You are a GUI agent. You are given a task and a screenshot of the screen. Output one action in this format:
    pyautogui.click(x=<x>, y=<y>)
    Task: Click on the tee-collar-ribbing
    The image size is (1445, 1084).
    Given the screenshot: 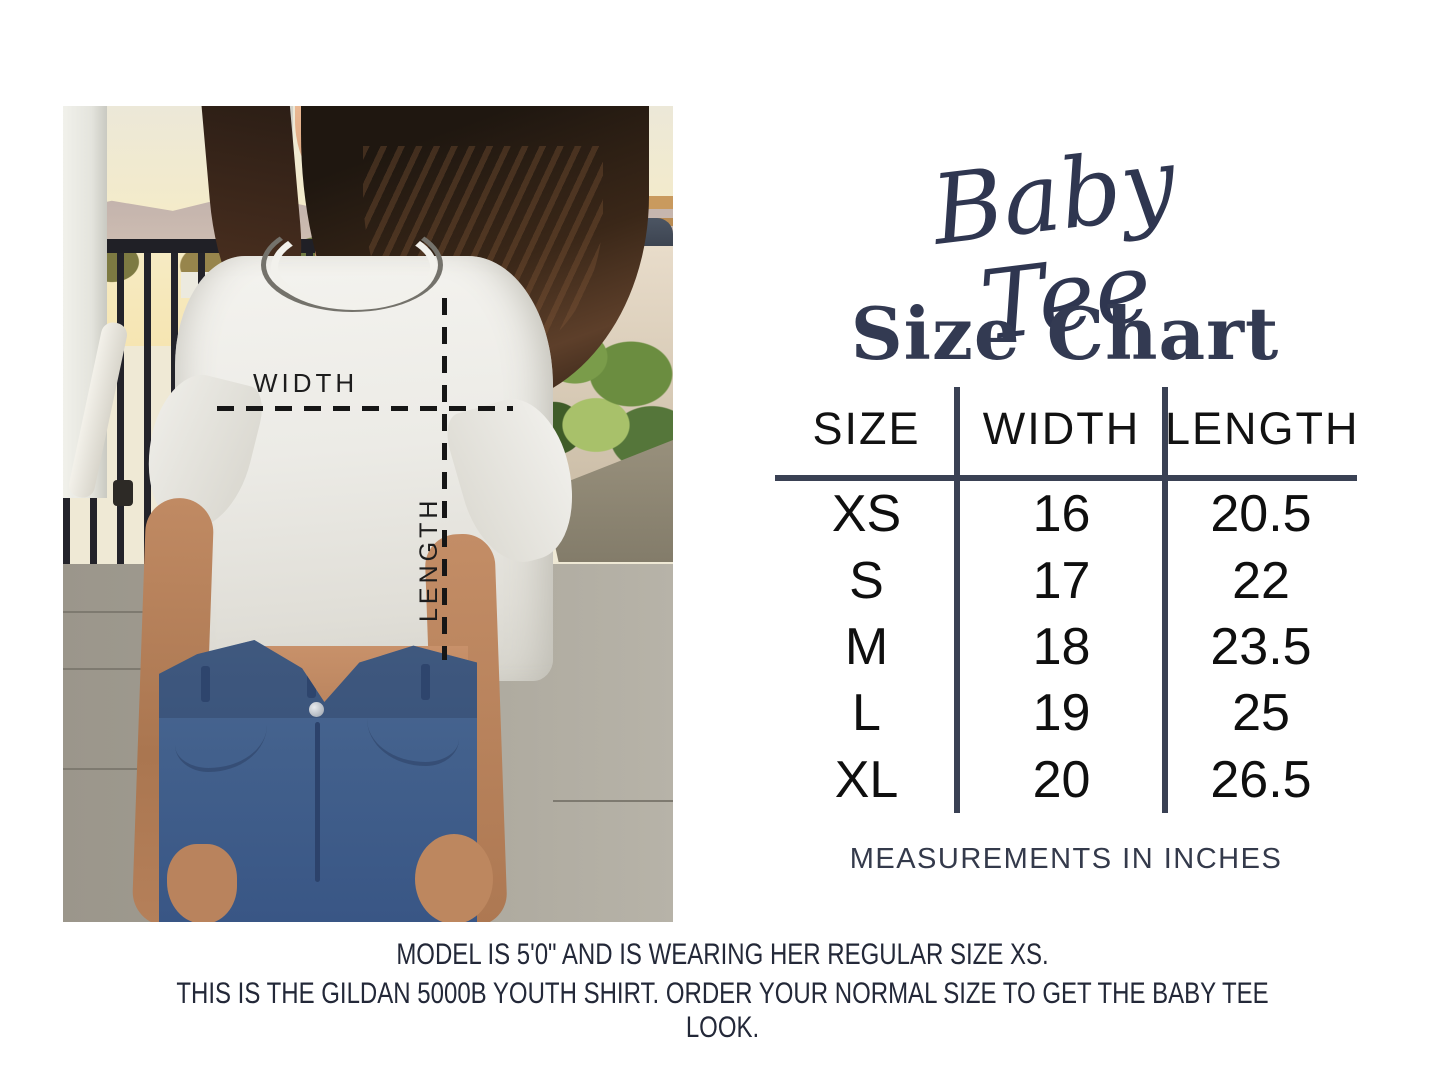 What is the action you would take?
    pyautogui.click(x=354, y=267)
    